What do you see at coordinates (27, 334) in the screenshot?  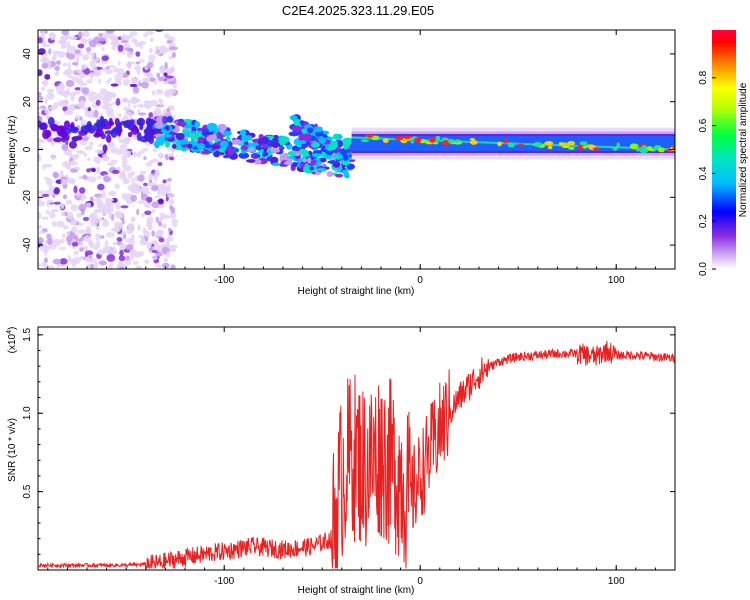 I see `y-tick-label: 1.5` at bounding box center [27, 334].